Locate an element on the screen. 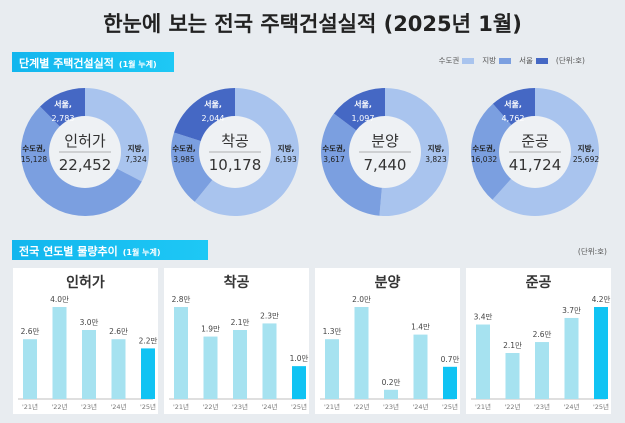 The height and width of the screenshot is (423, 625). section-label: 전국 연도별 물량추이 is located at coordinates (68, 251).